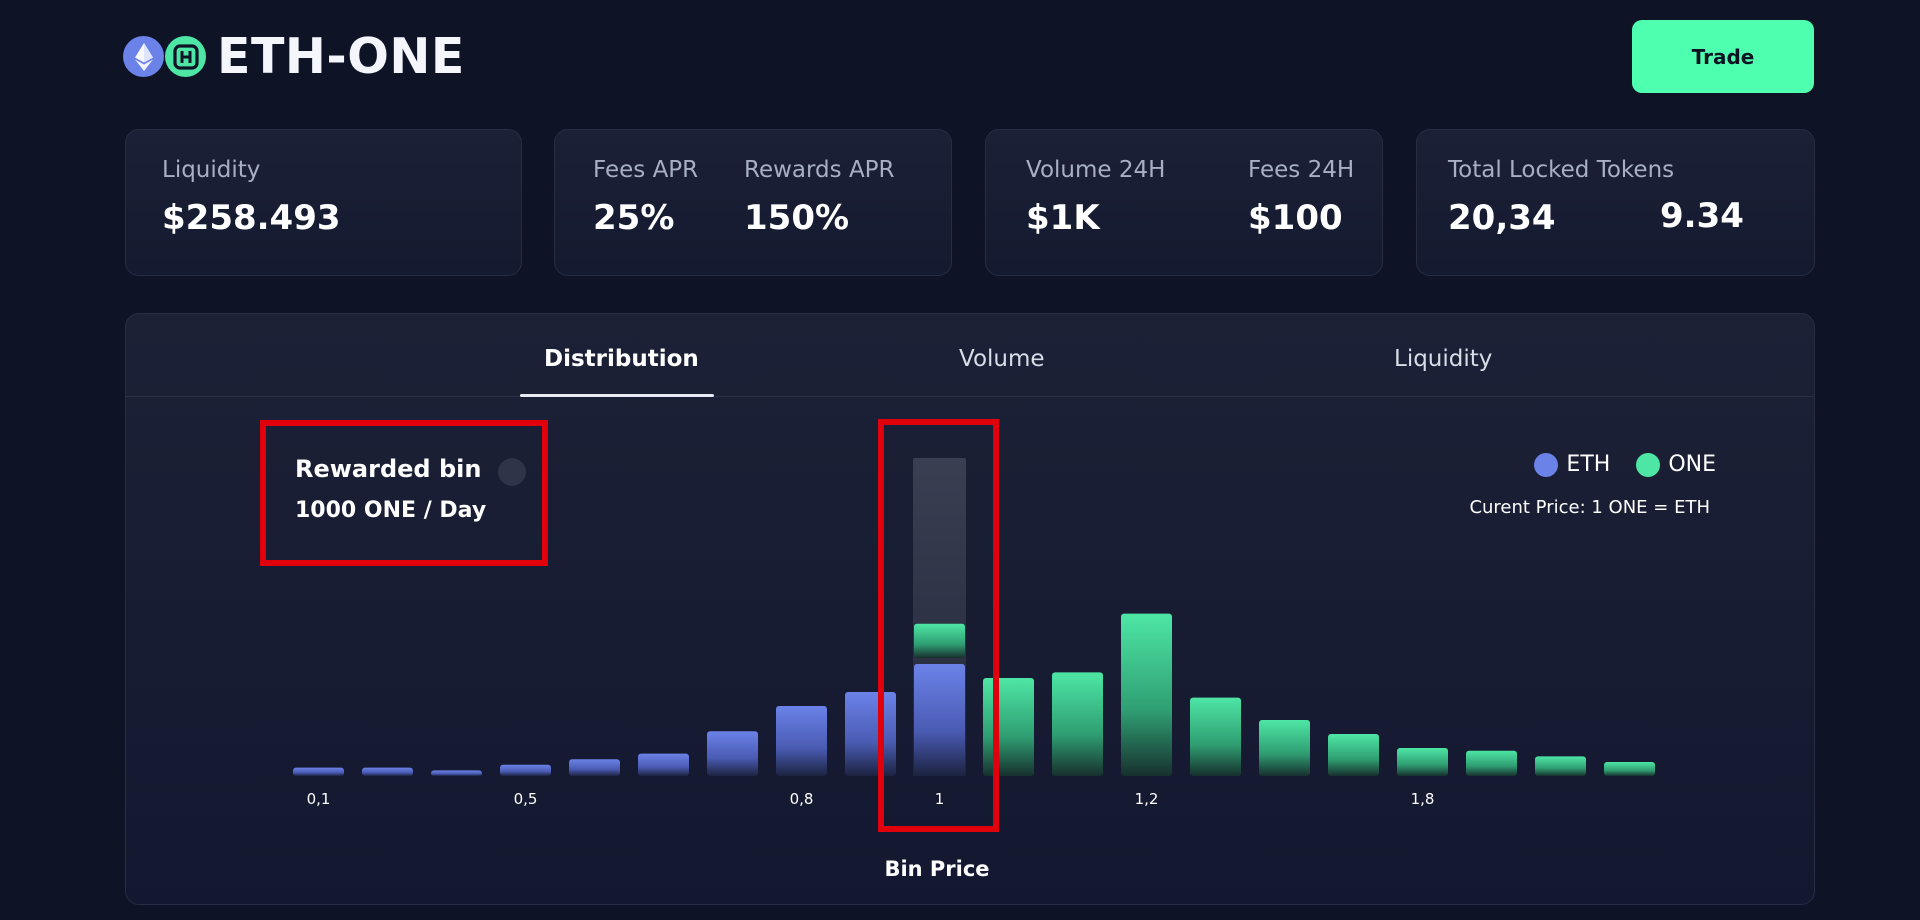 The width and height of the screenshot is (1920, 920). What do you see at coordinates (871, 799) in the screenshot?
I see `tick-labels-group: 0,1 0,5 0,8 1 1,2 1,8` at bounding box center [871, 799].